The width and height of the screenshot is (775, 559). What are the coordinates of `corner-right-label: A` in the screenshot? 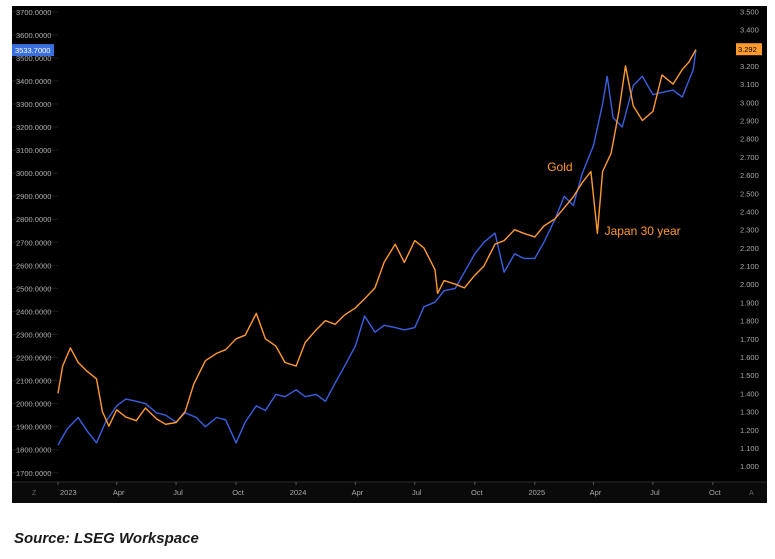 It's located at (751, 493).